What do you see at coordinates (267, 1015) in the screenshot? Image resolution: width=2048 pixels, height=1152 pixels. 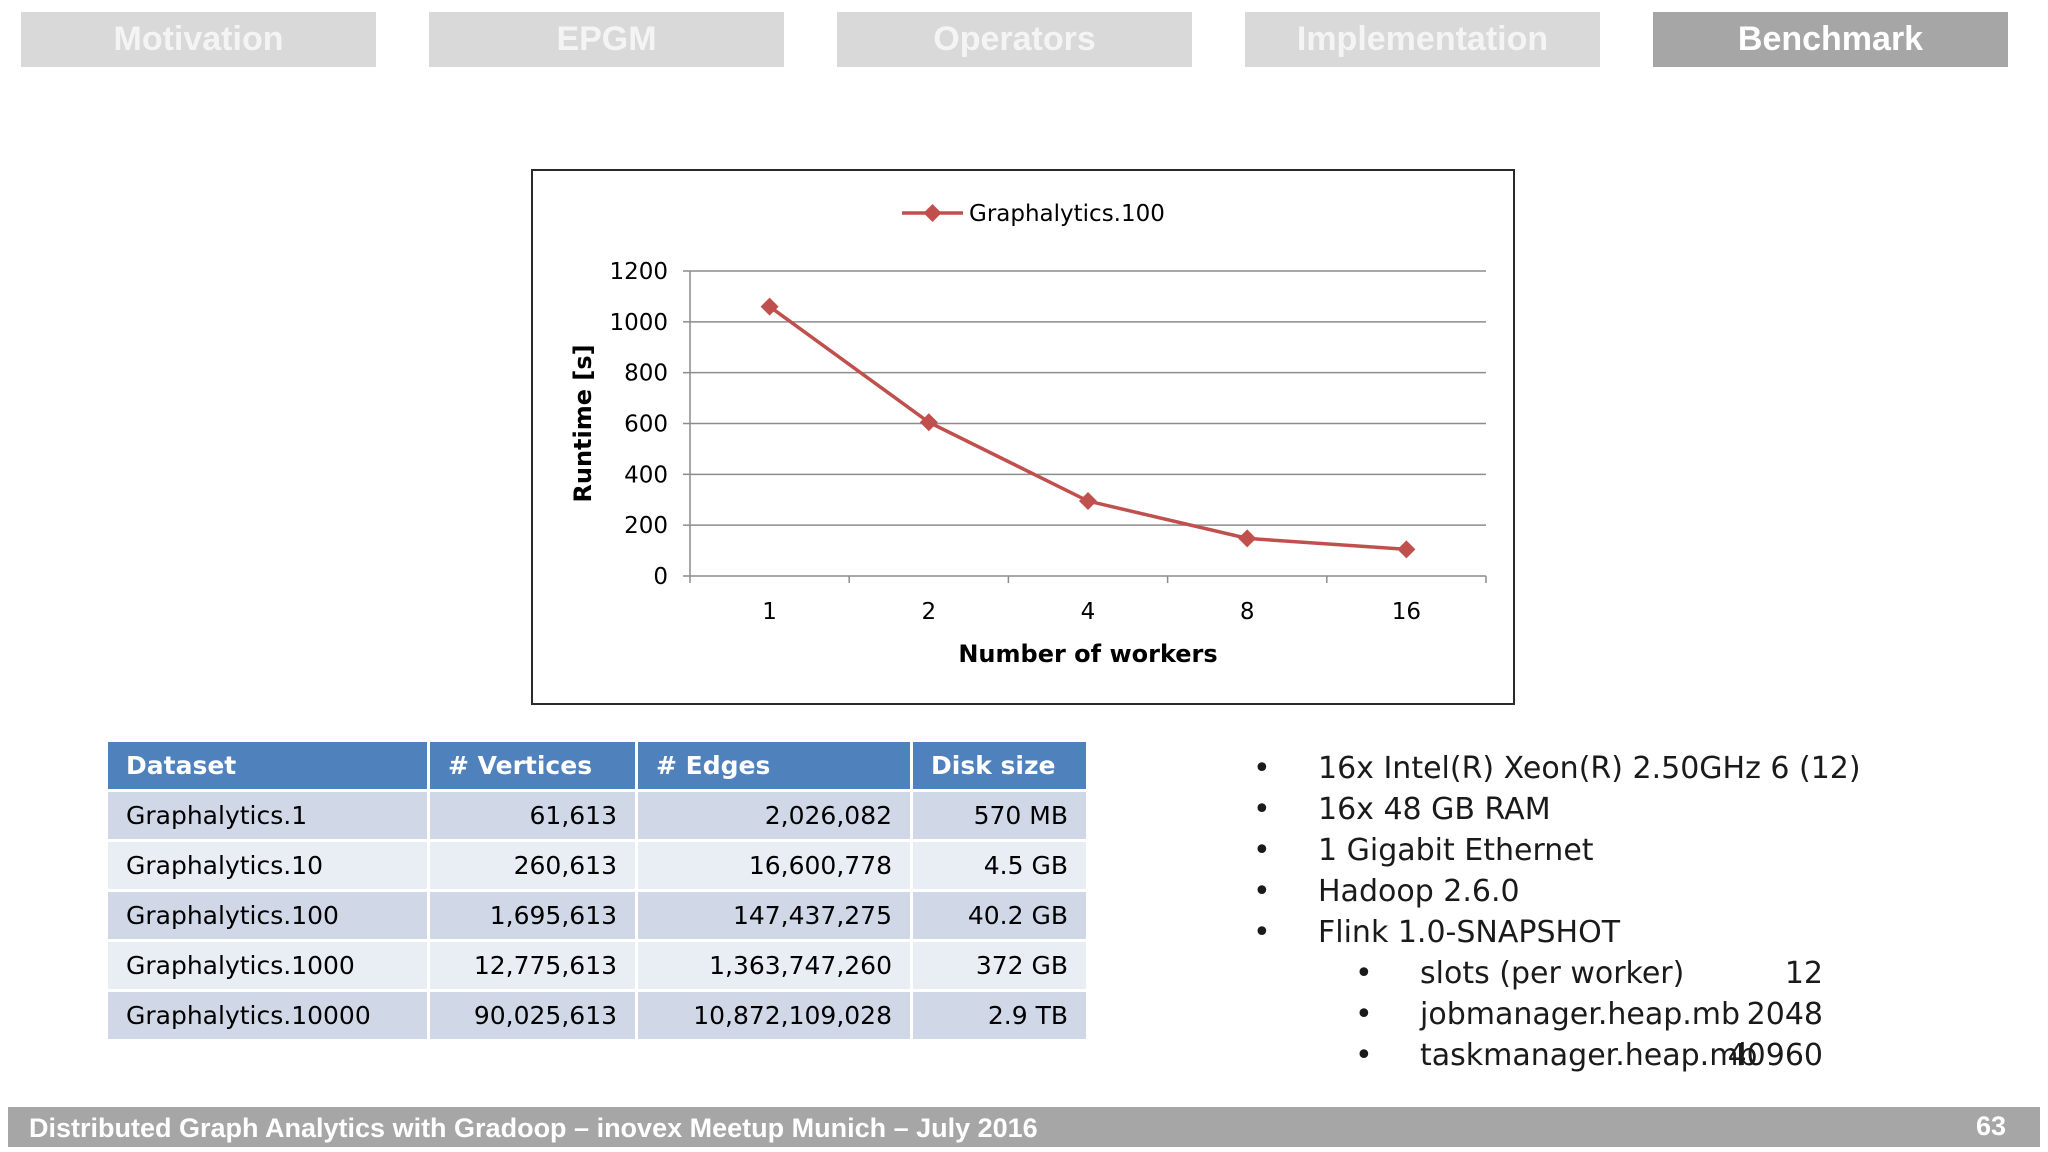 I see `cell-dataset: Graphalytics.10000` at bounding box center [267, 1015].